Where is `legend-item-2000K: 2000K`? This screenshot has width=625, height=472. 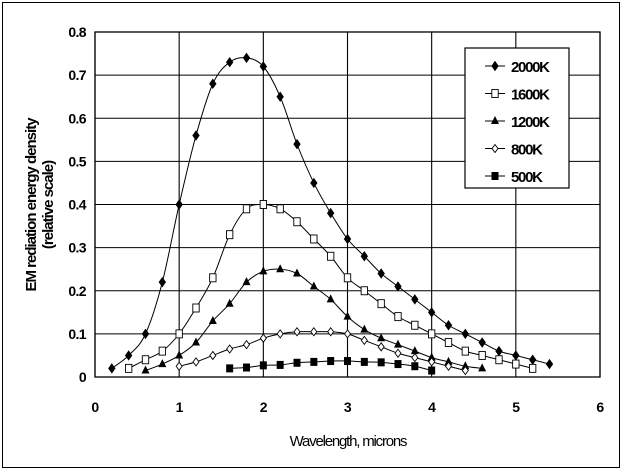 legend-item-2000K: 2000K is located at coordinates (518, 67).